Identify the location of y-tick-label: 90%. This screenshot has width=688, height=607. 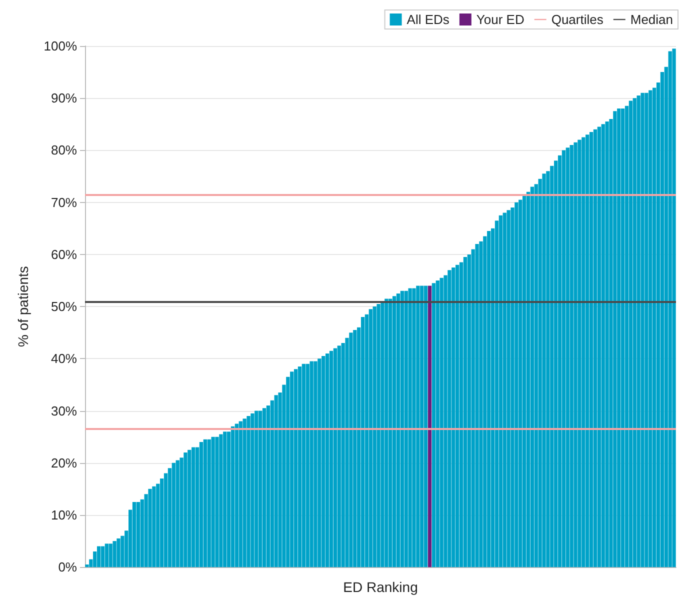
(64, 98).